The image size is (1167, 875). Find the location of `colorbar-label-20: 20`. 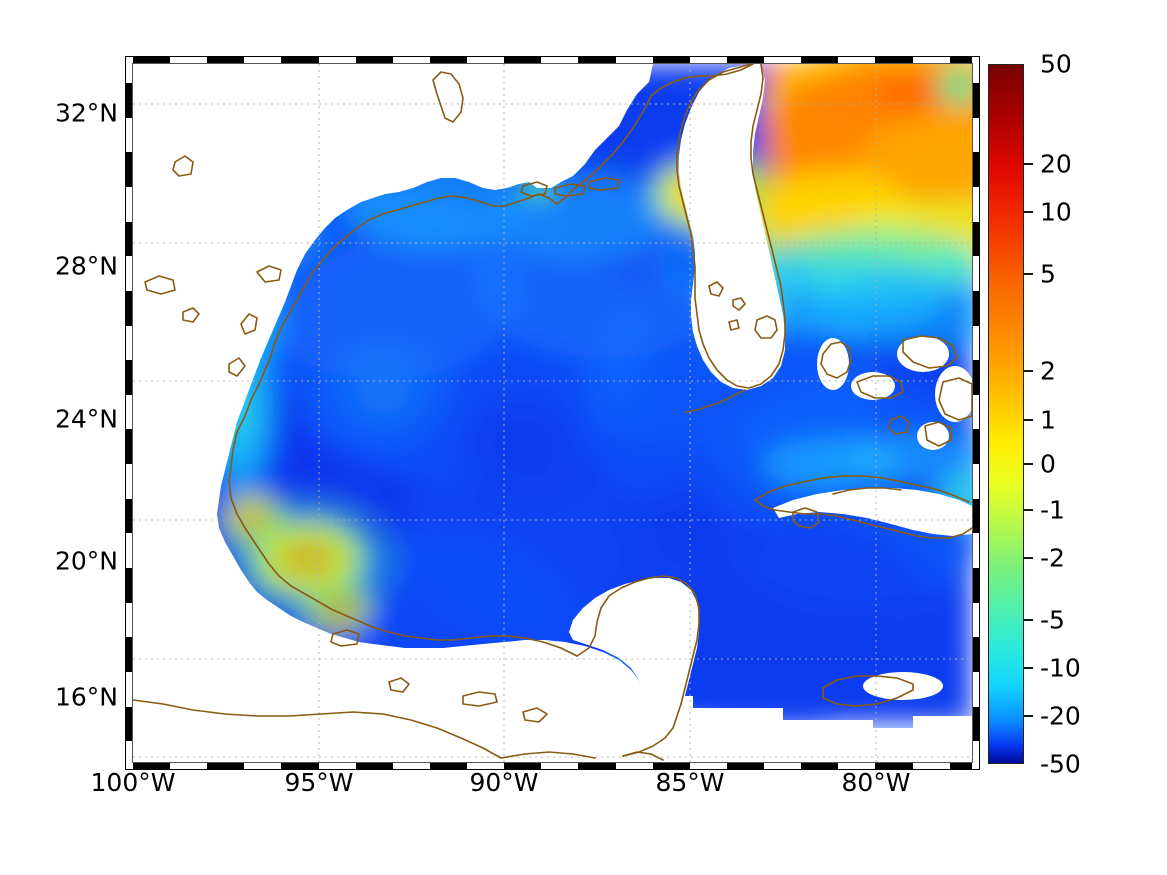

colorbar-label-20: 20 is located at coordinates (1056, 164).